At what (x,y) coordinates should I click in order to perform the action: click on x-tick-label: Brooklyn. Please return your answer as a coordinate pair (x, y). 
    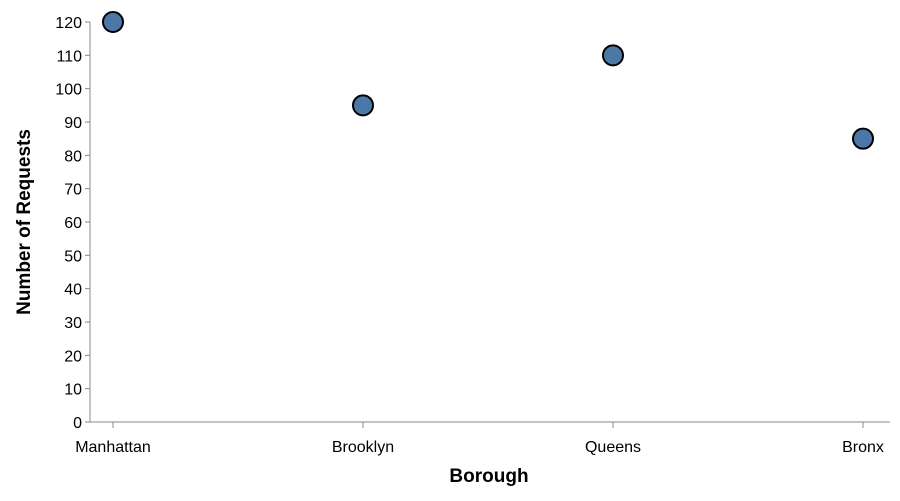
    Looking at the image, I should click on (363, 447).